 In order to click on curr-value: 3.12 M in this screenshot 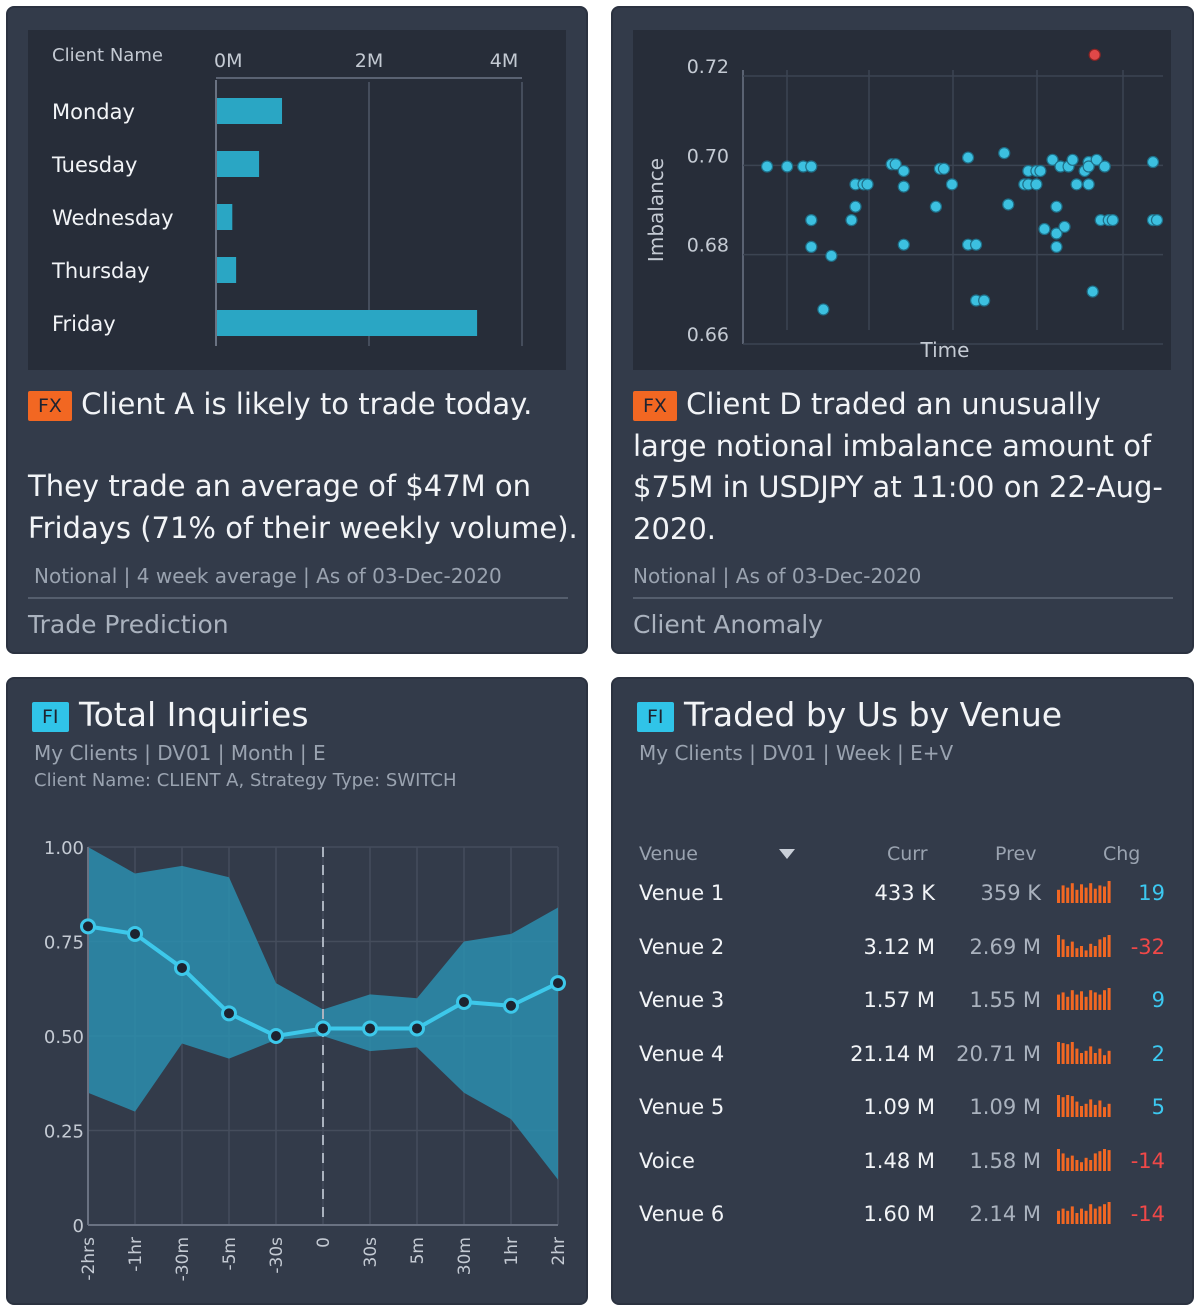, I will do `click(899, 946)`.